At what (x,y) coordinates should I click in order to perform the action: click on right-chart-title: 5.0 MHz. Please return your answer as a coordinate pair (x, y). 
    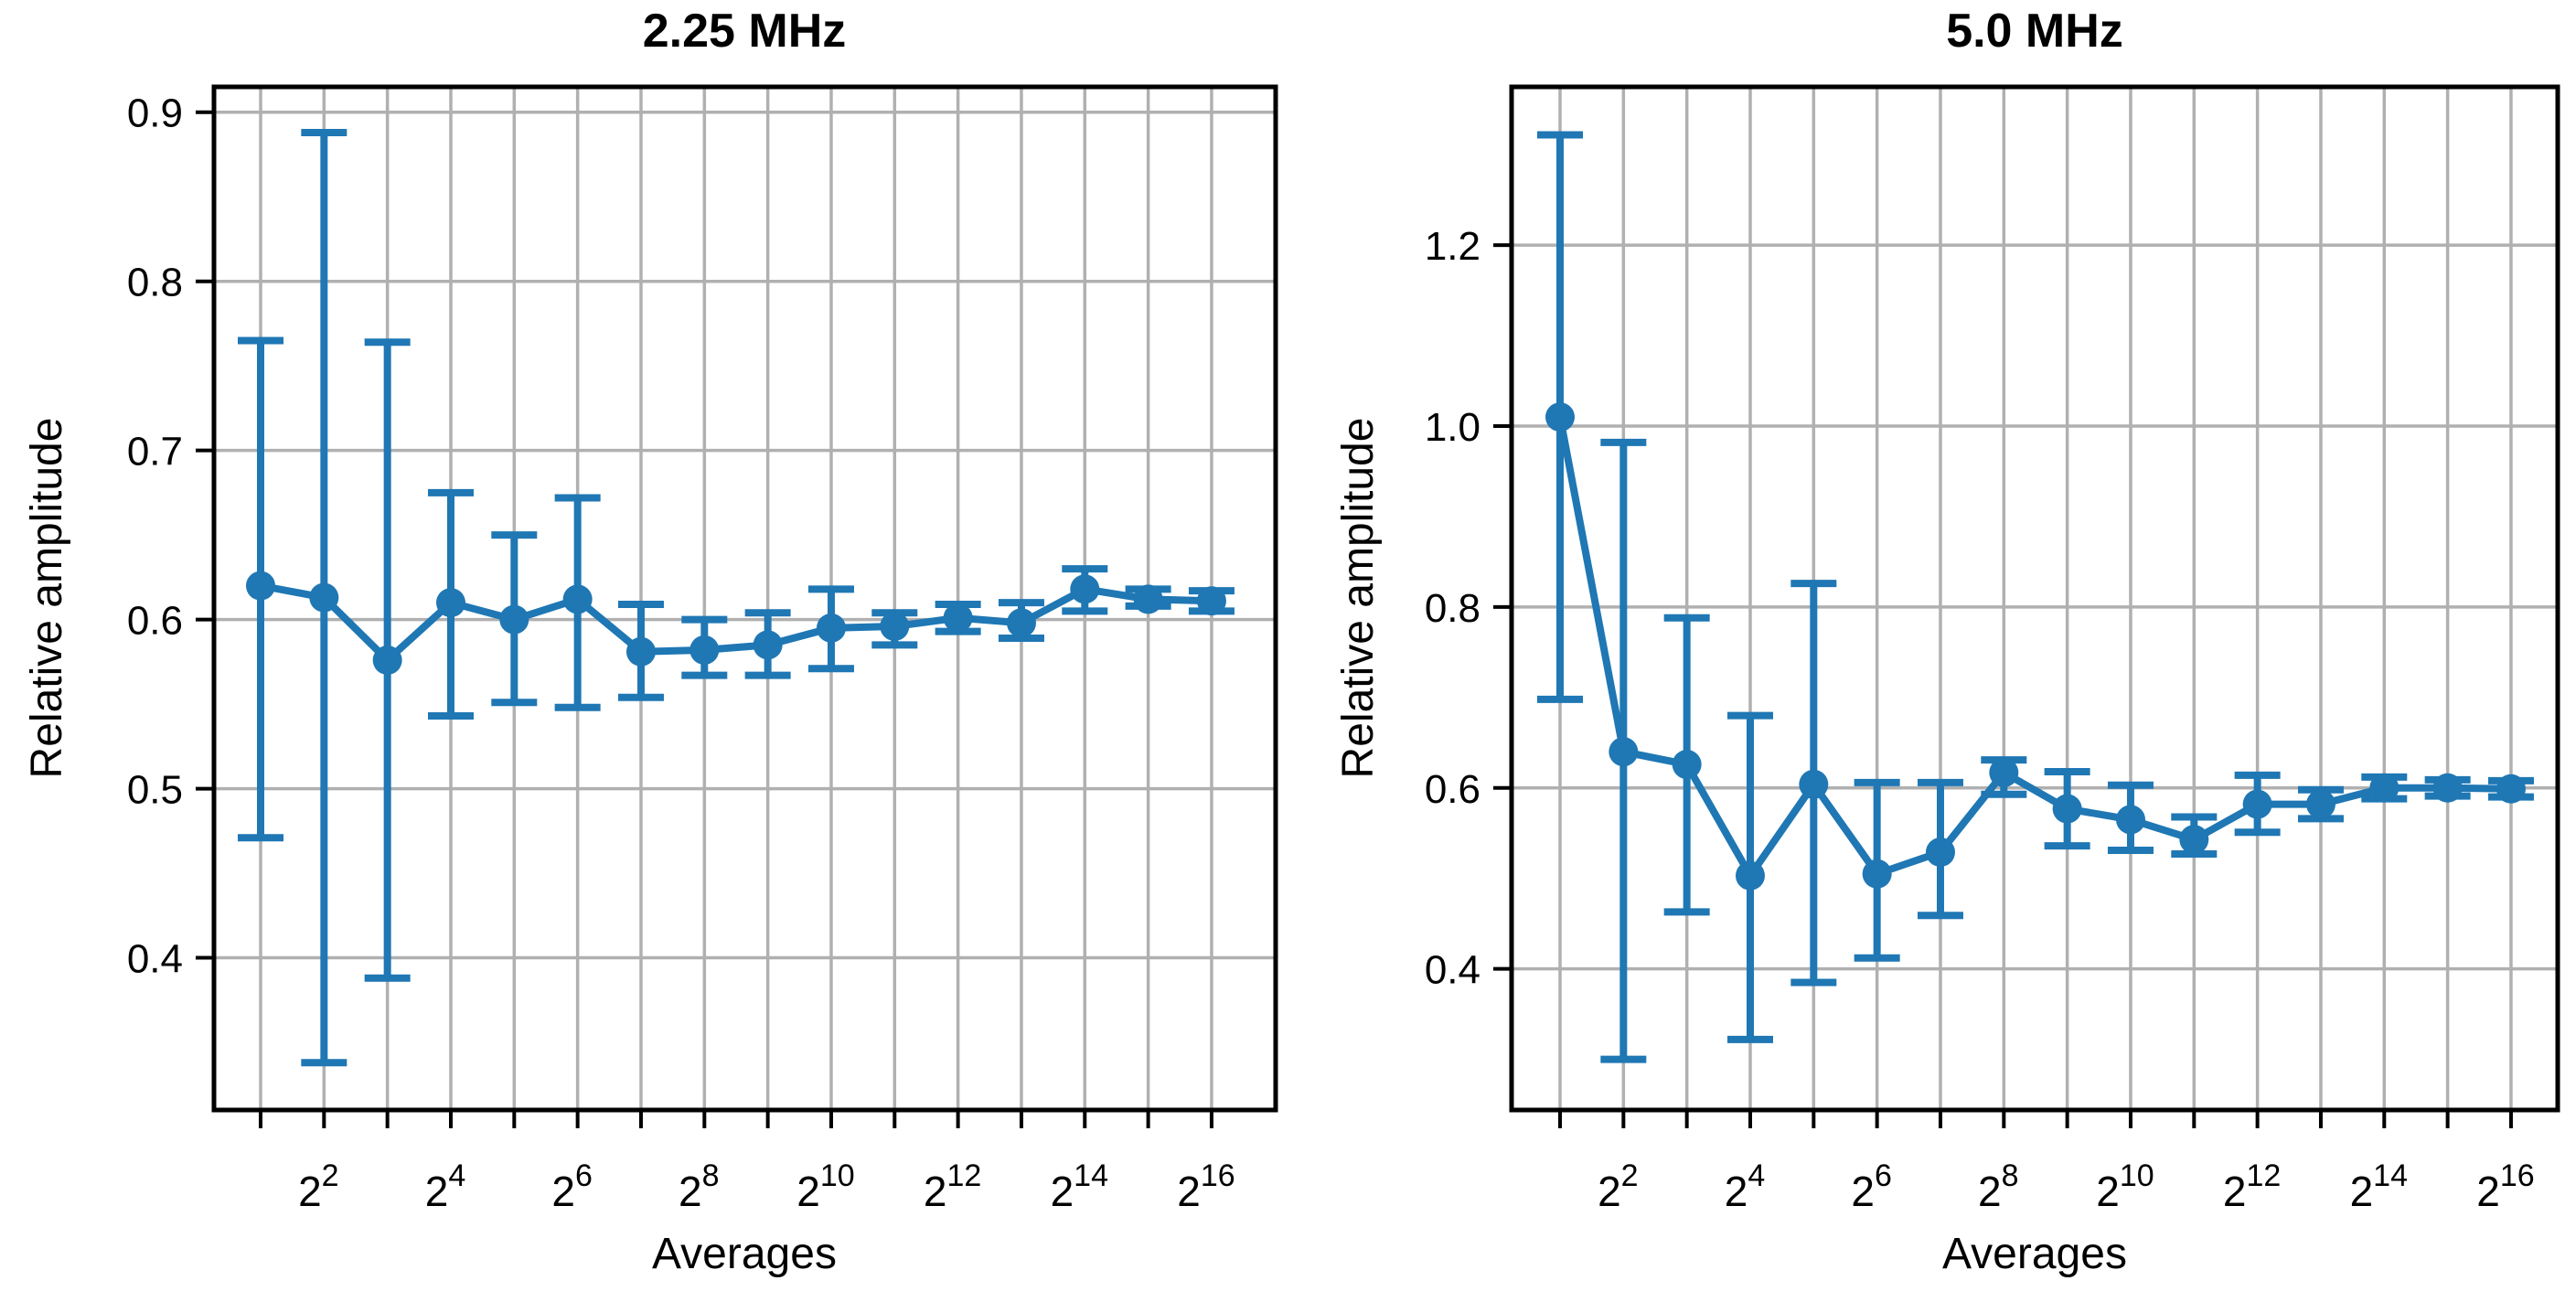
    Looking at the image, I should click on (2034, 31).